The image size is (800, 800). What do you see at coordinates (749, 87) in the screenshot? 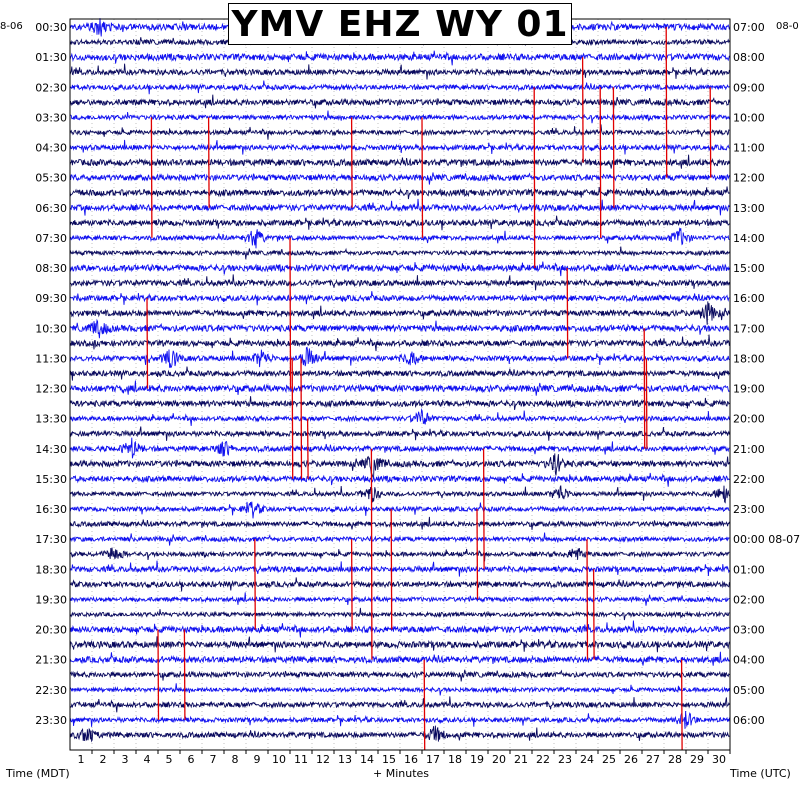
I see `right-time-2: 09:00` at bounding box center [749, 87].